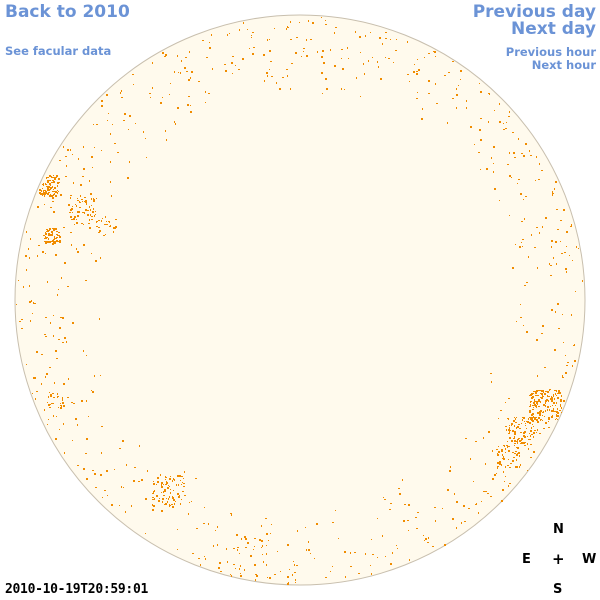  What do you see at coordinates (553, 29) in the screenshot?
I see `next-day-link: Next day` at bounding box center [553, 29].